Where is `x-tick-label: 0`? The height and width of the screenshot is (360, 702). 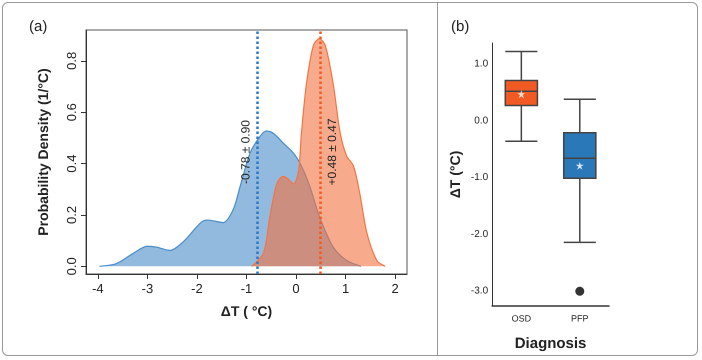 x-tick-label: 0 is located at coordinates (296, 288).